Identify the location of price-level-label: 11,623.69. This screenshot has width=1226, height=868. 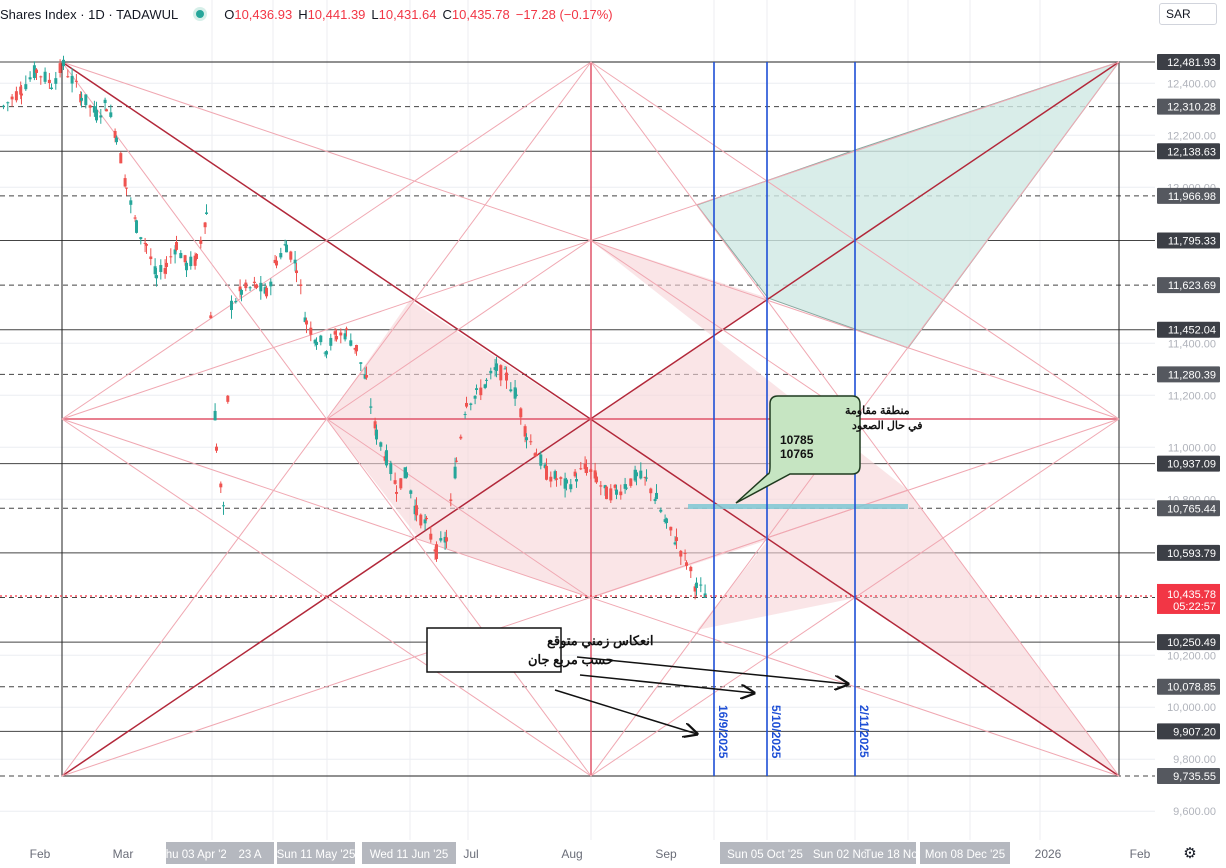
(1192, 286).